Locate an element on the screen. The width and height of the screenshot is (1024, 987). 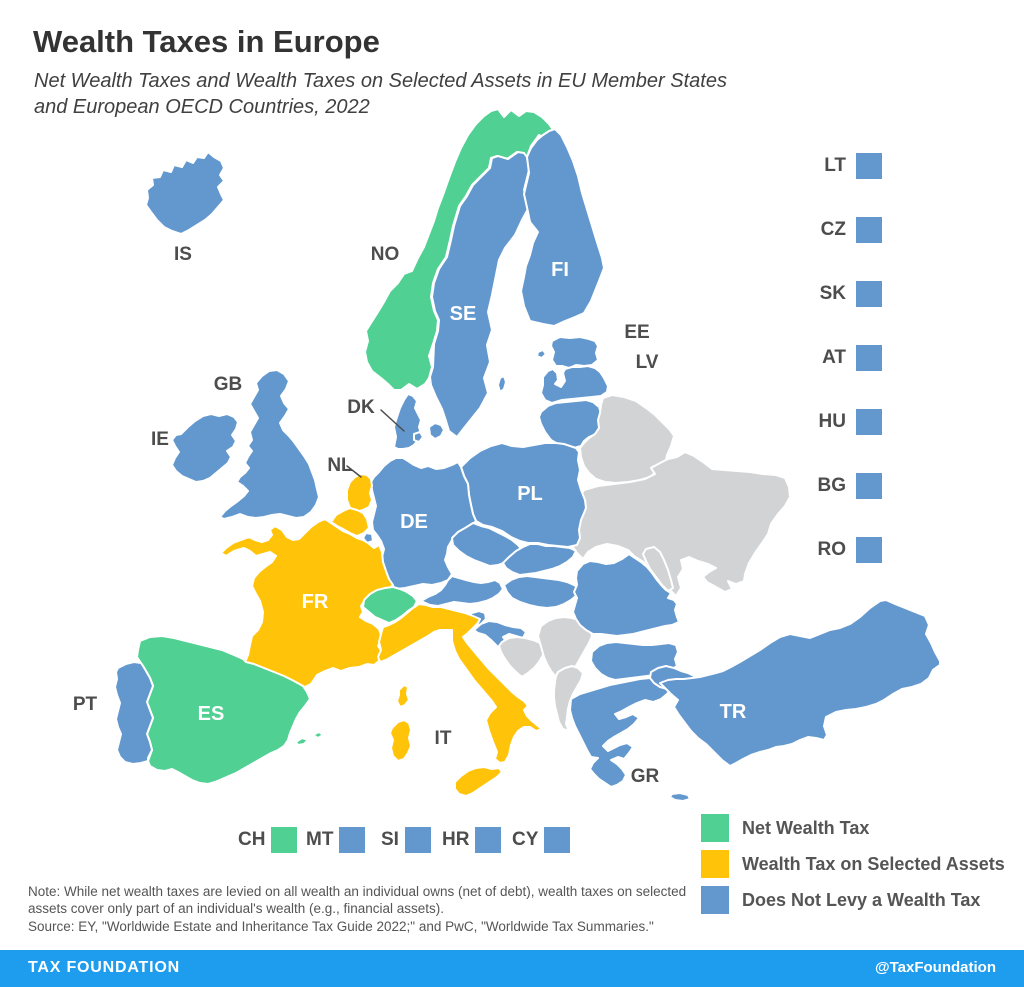
svg-text: IS is located at coordinates (183, 254).